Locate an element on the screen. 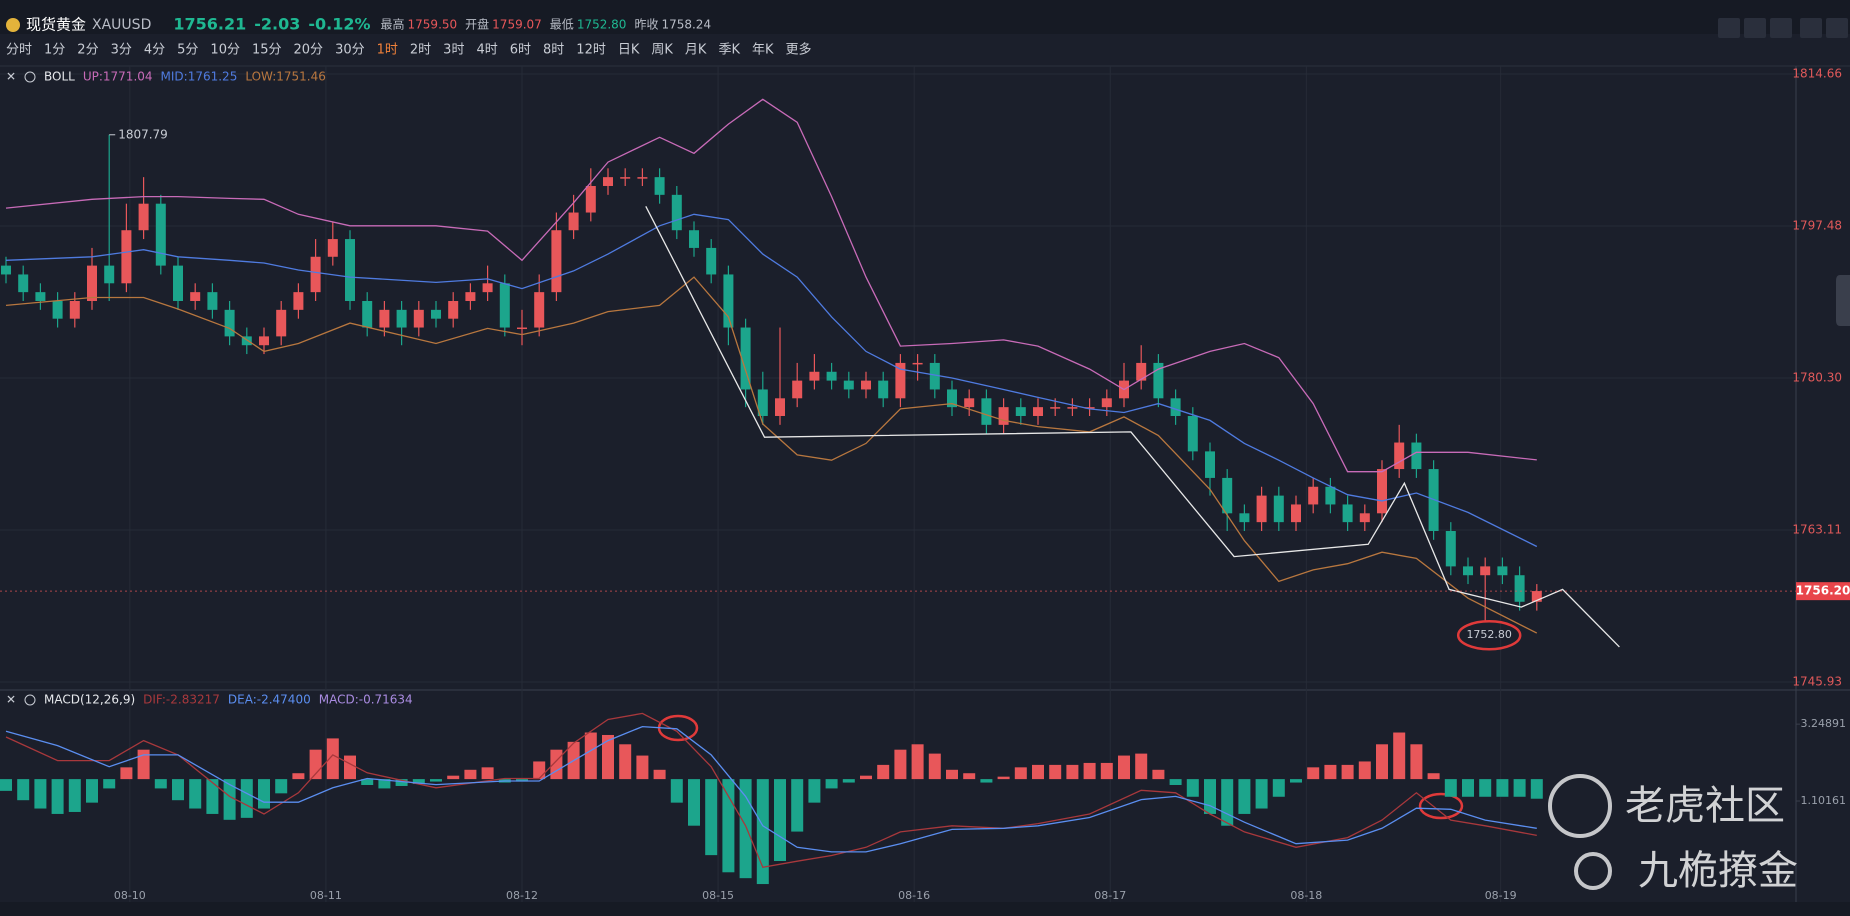 The width and height of the screenshot is (1850, 916). timeframe-button: 4时 is located at coordinates (486, 50).